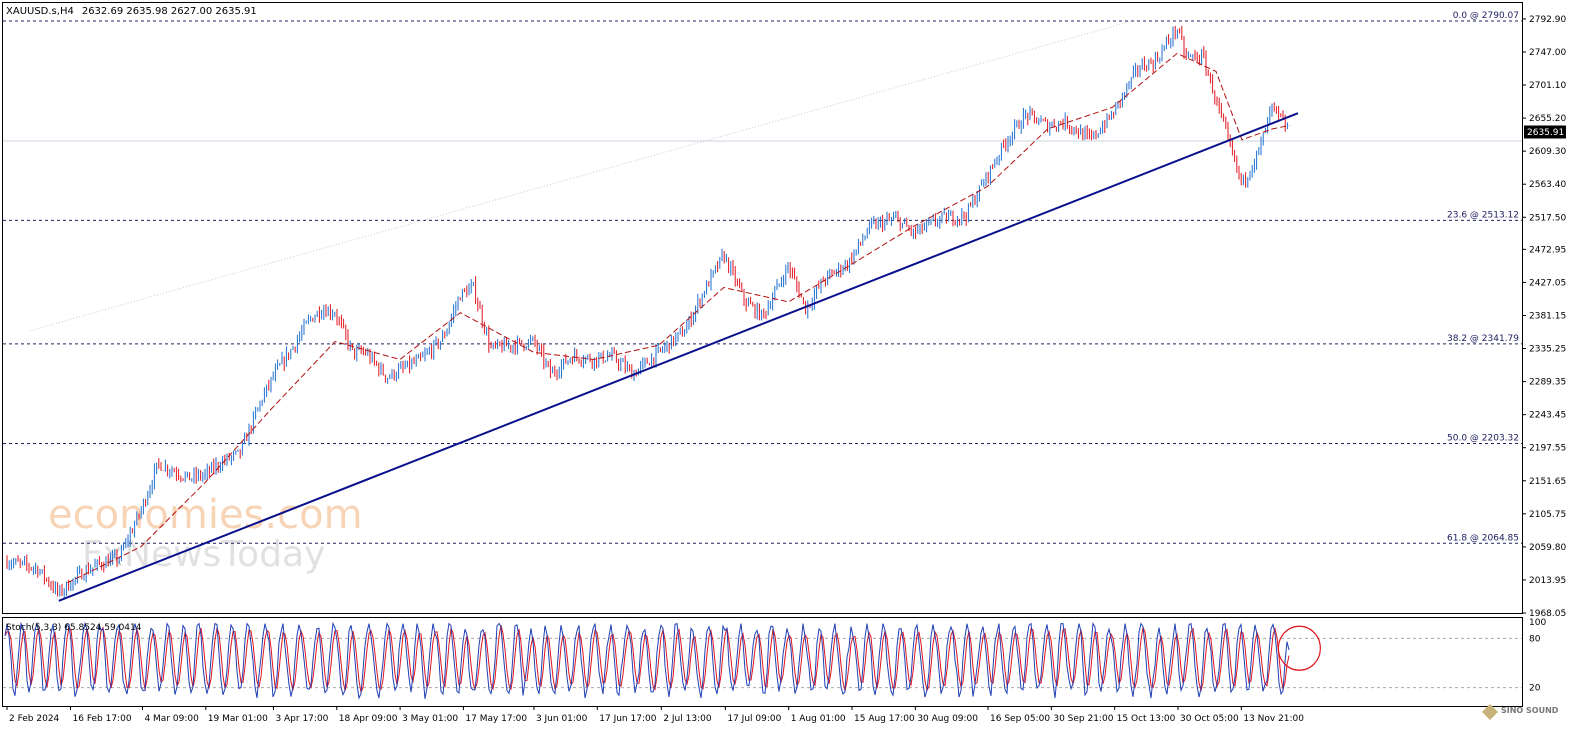 This screenshot has height=747, width=1596. What do you see at coordinates (562, 719) in the screenshot?
I see `x-tick-label: 3 Jun 01:00` at bounding box center [562, 719].